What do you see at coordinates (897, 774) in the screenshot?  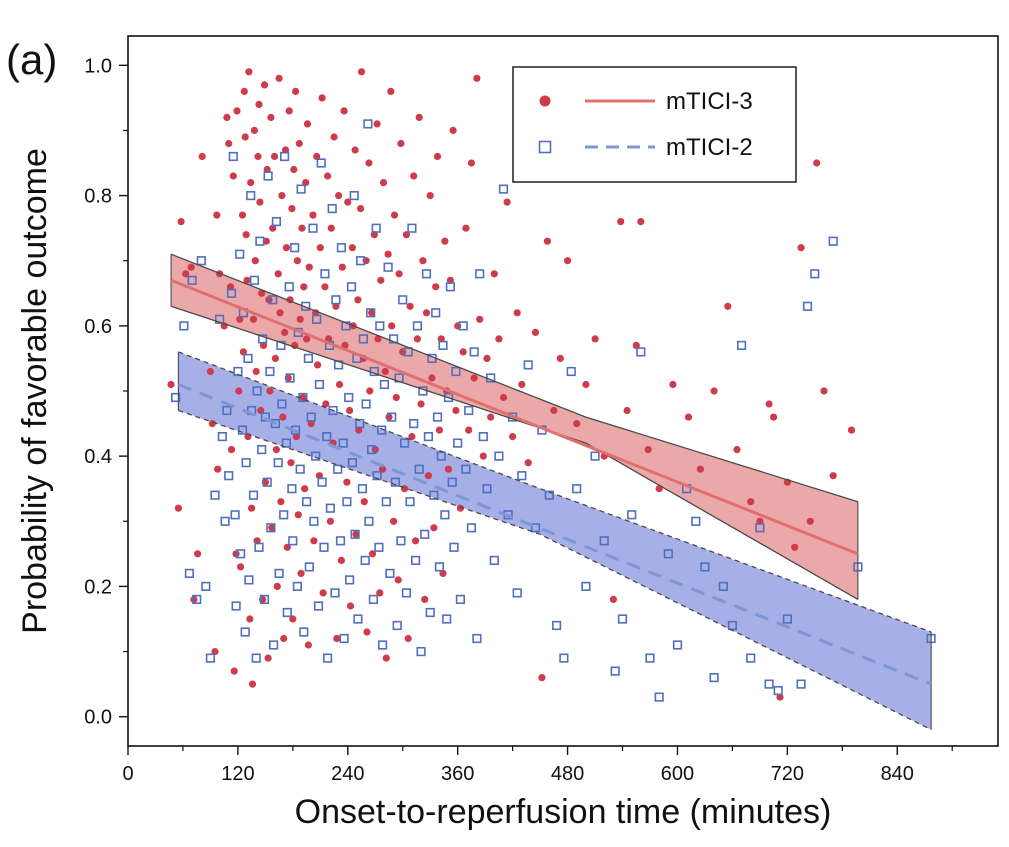 I see `x-tick-label: 840` at bounding box center [897, 774].